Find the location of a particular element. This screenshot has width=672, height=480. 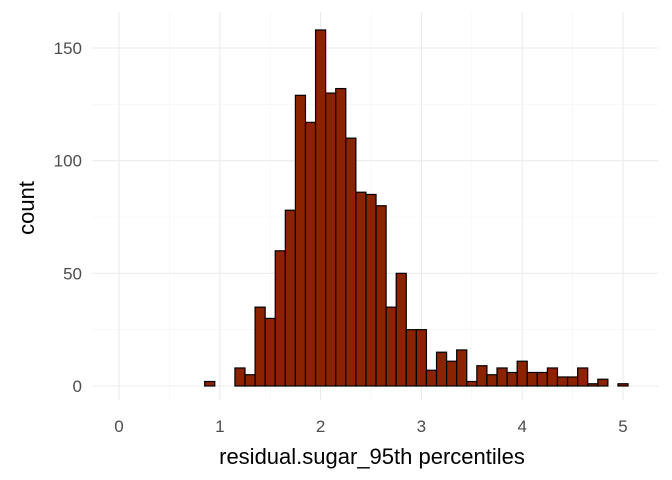

y-tick-label: 50 is located at coordinates (72, 273).